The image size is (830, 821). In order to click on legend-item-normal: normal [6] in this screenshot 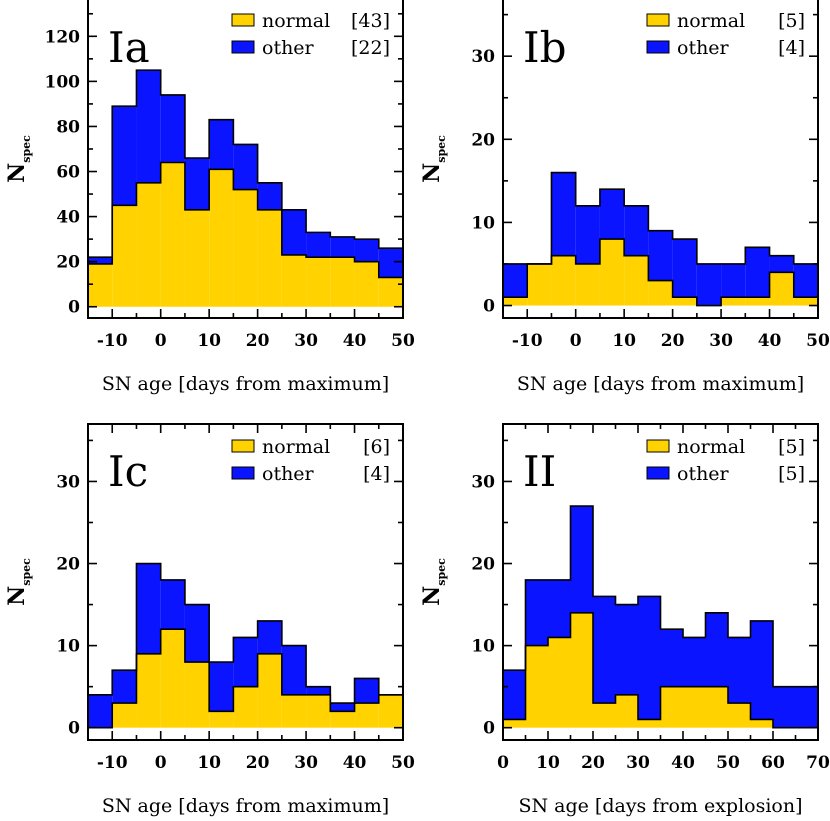, I will do `click(310, 447)`.